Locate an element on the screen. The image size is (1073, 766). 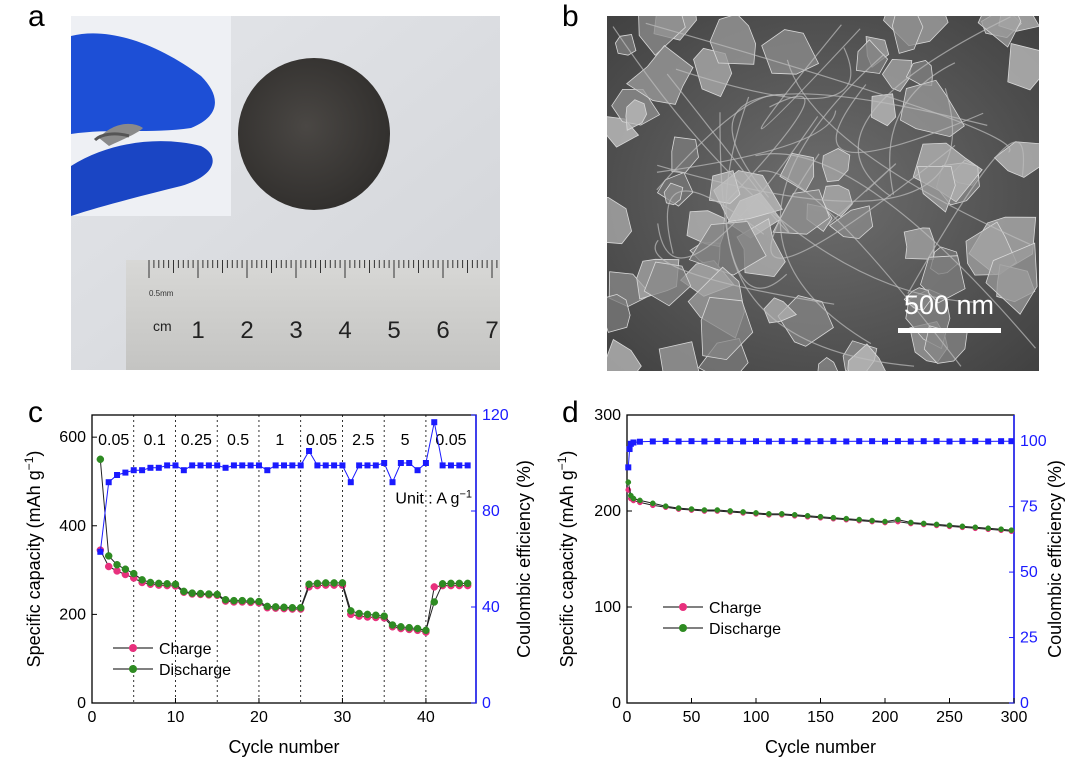
x-tick-label: 10 is located at coordinates (176, 717).